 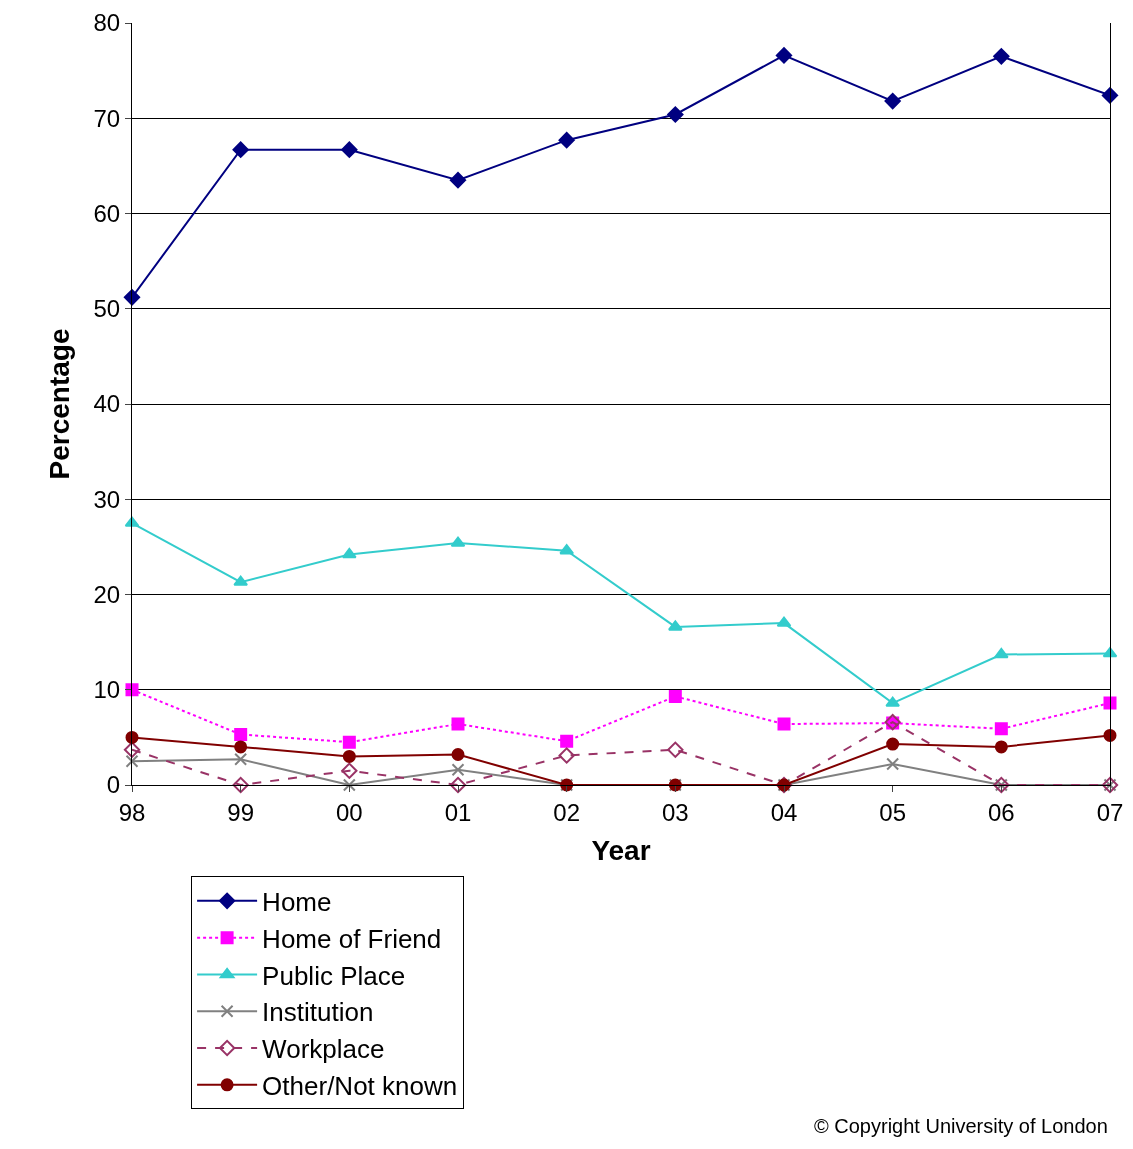 What do you see at coordinates (1110, 812) in the screenshot?
I see `x-tick-label: 07` at bounding box center [1110, 812].